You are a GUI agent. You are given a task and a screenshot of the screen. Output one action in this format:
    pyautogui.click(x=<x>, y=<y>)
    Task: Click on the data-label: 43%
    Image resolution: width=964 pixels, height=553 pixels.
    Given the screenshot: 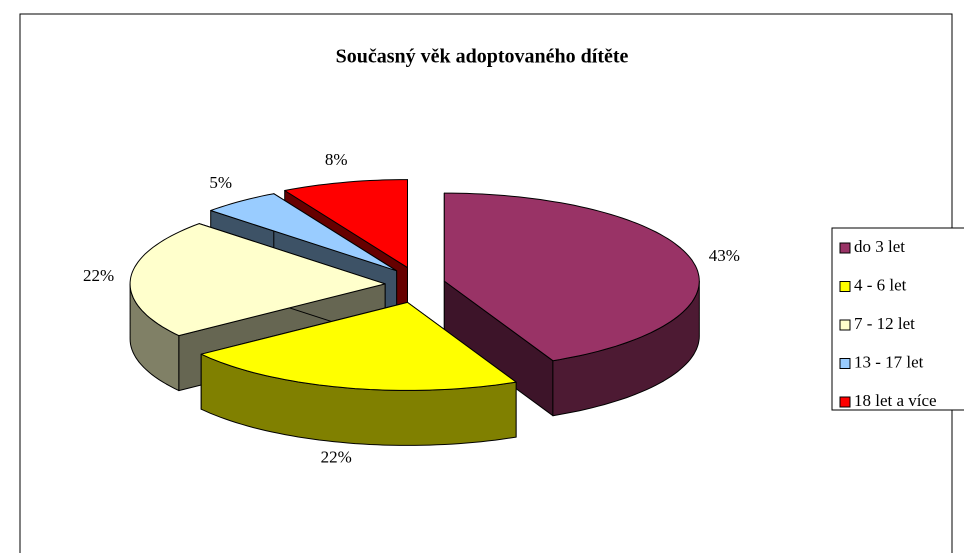 What is the action you would take?
    pyautogui.click(x=724, y=255)
    